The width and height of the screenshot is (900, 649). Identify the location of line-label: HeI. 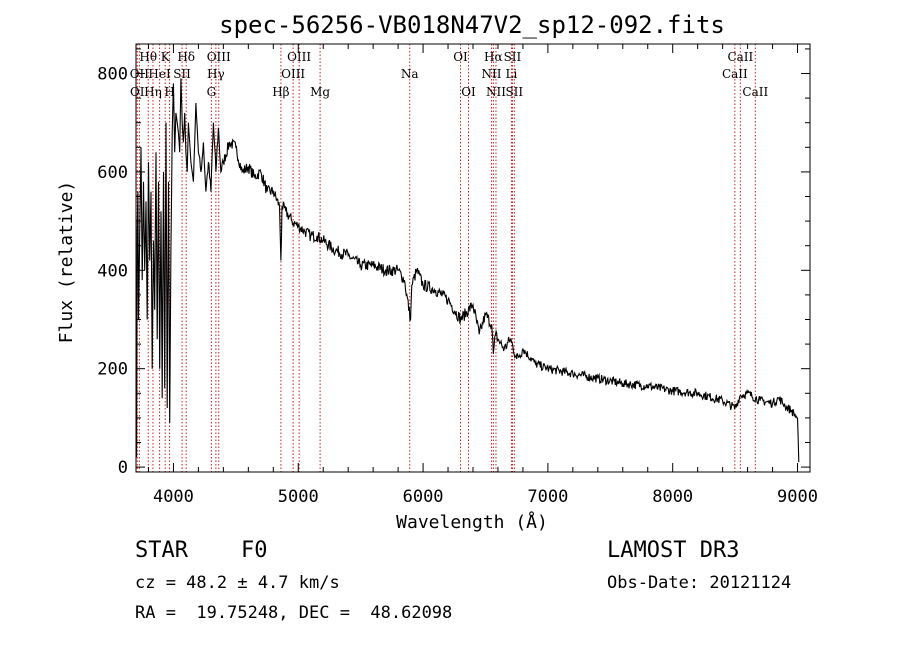
(159, 74).